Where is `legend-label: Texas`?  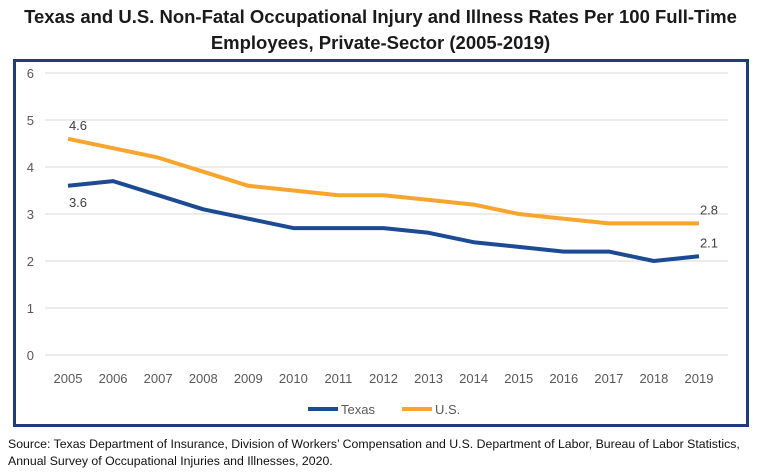
legend-label: Texas is located at coordinates (358, 409).